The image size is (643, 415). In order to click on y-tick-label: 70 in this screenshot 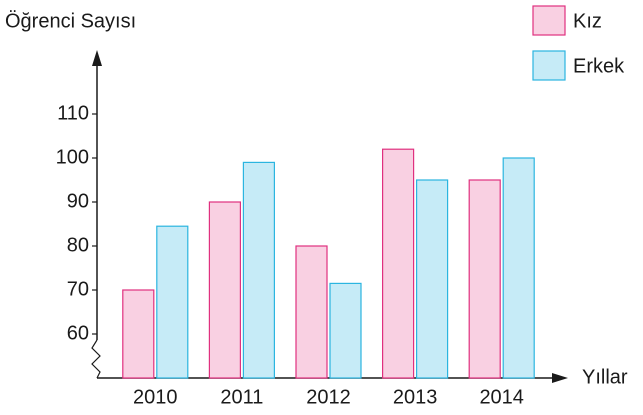, I will do `click(78, 289)`.